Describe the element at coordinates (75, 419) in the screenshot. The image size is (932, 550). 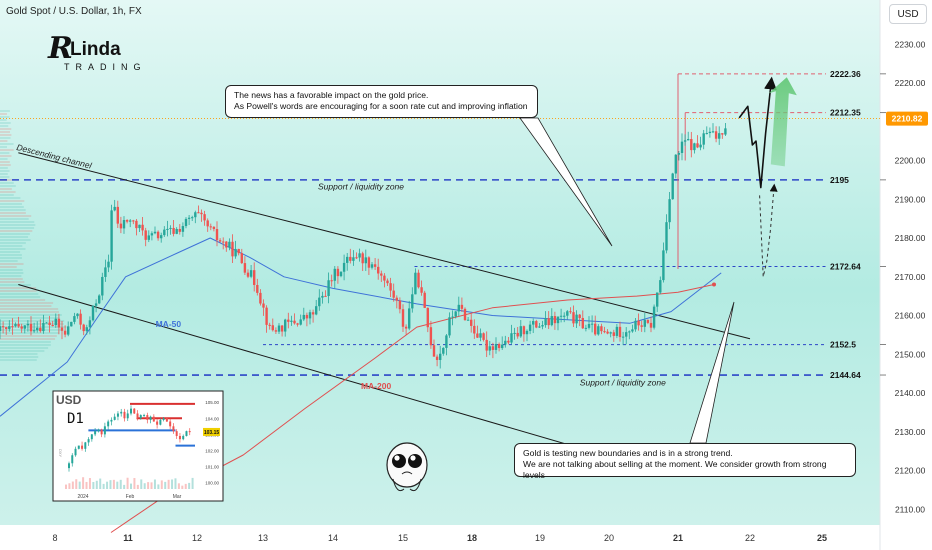
I see `inset-timeframe: D1` at that location.